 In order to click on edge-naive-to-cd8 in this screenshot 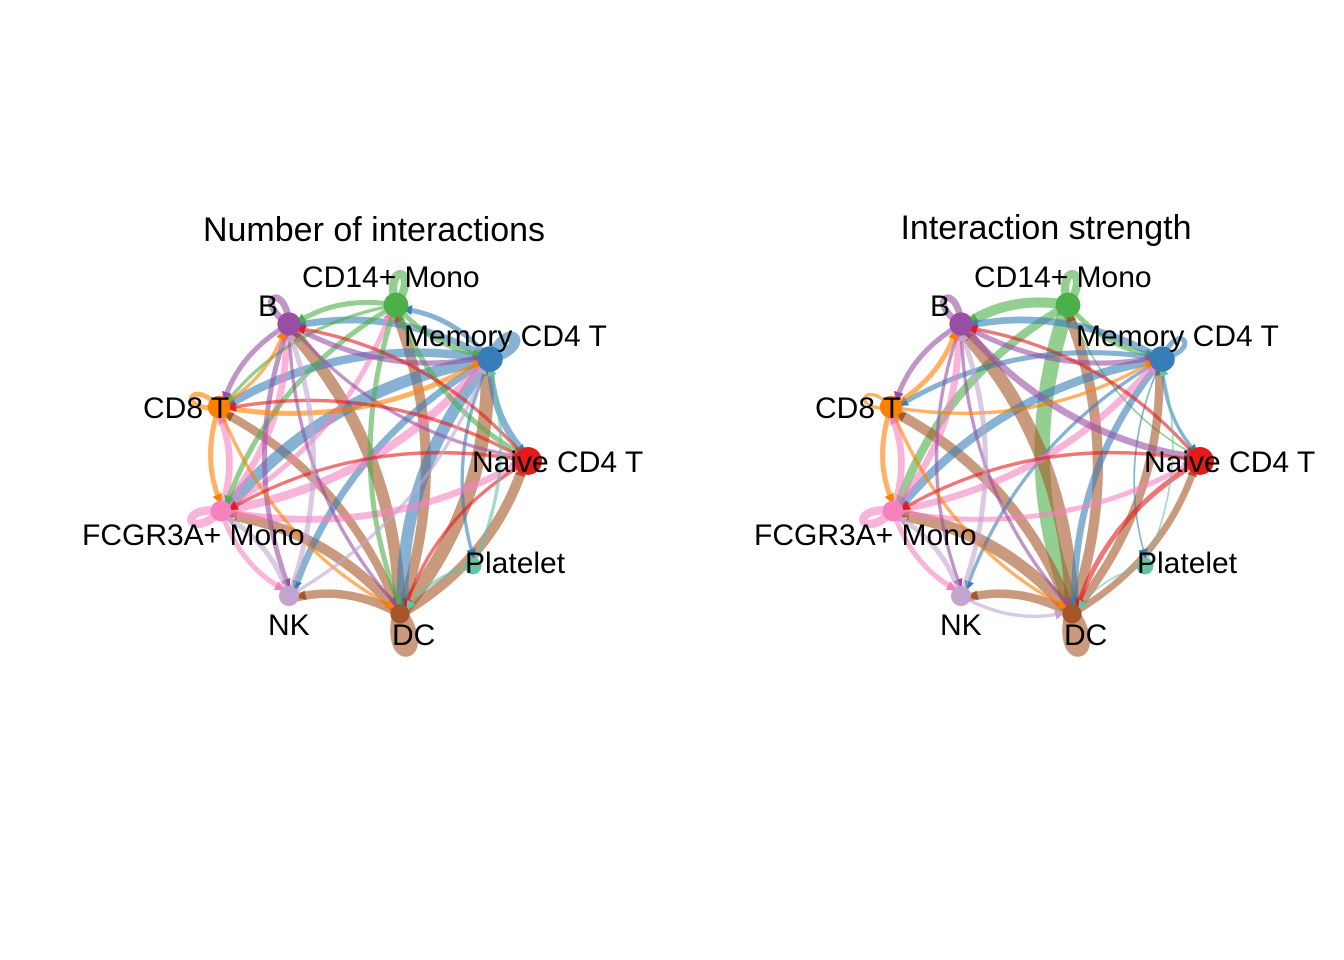, I will do `click(377, 430)`.